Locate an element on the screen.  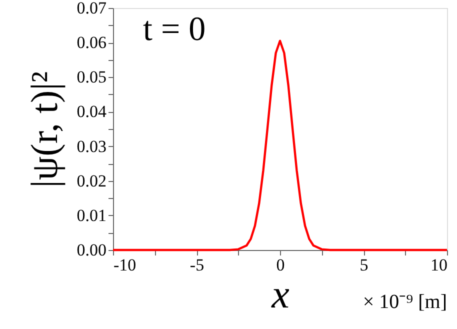
annotation: t = 0 is located at coordinates (174, 29).